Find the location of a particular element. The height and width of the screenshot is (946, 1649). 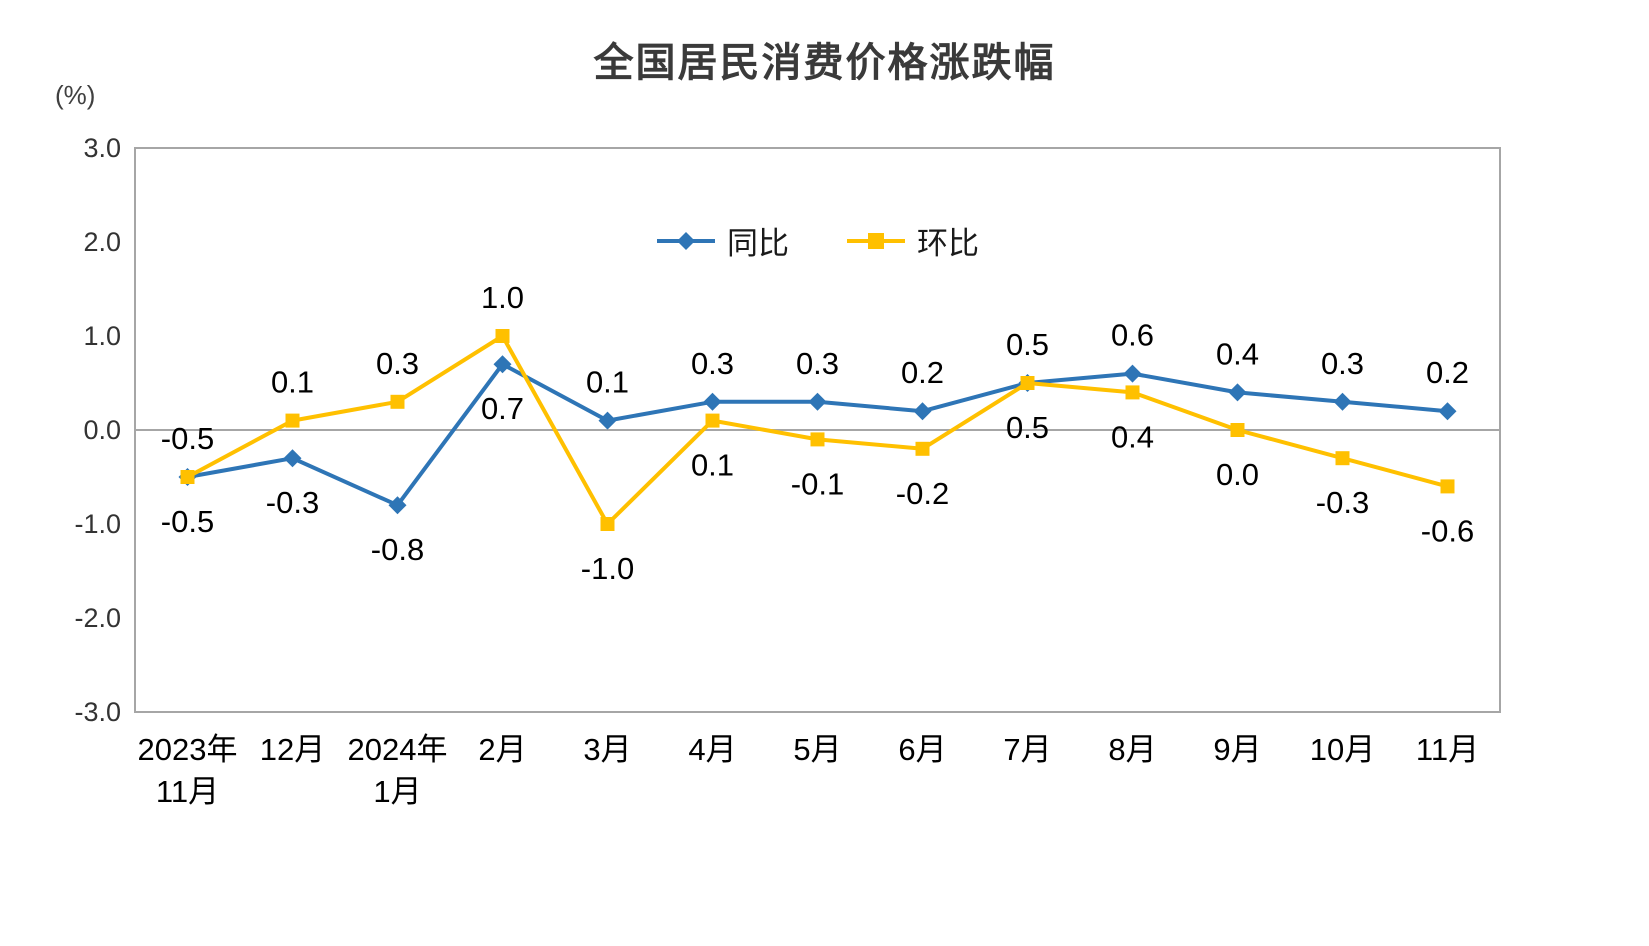

svg-text: 2月 is located at coordinates (502, 749).